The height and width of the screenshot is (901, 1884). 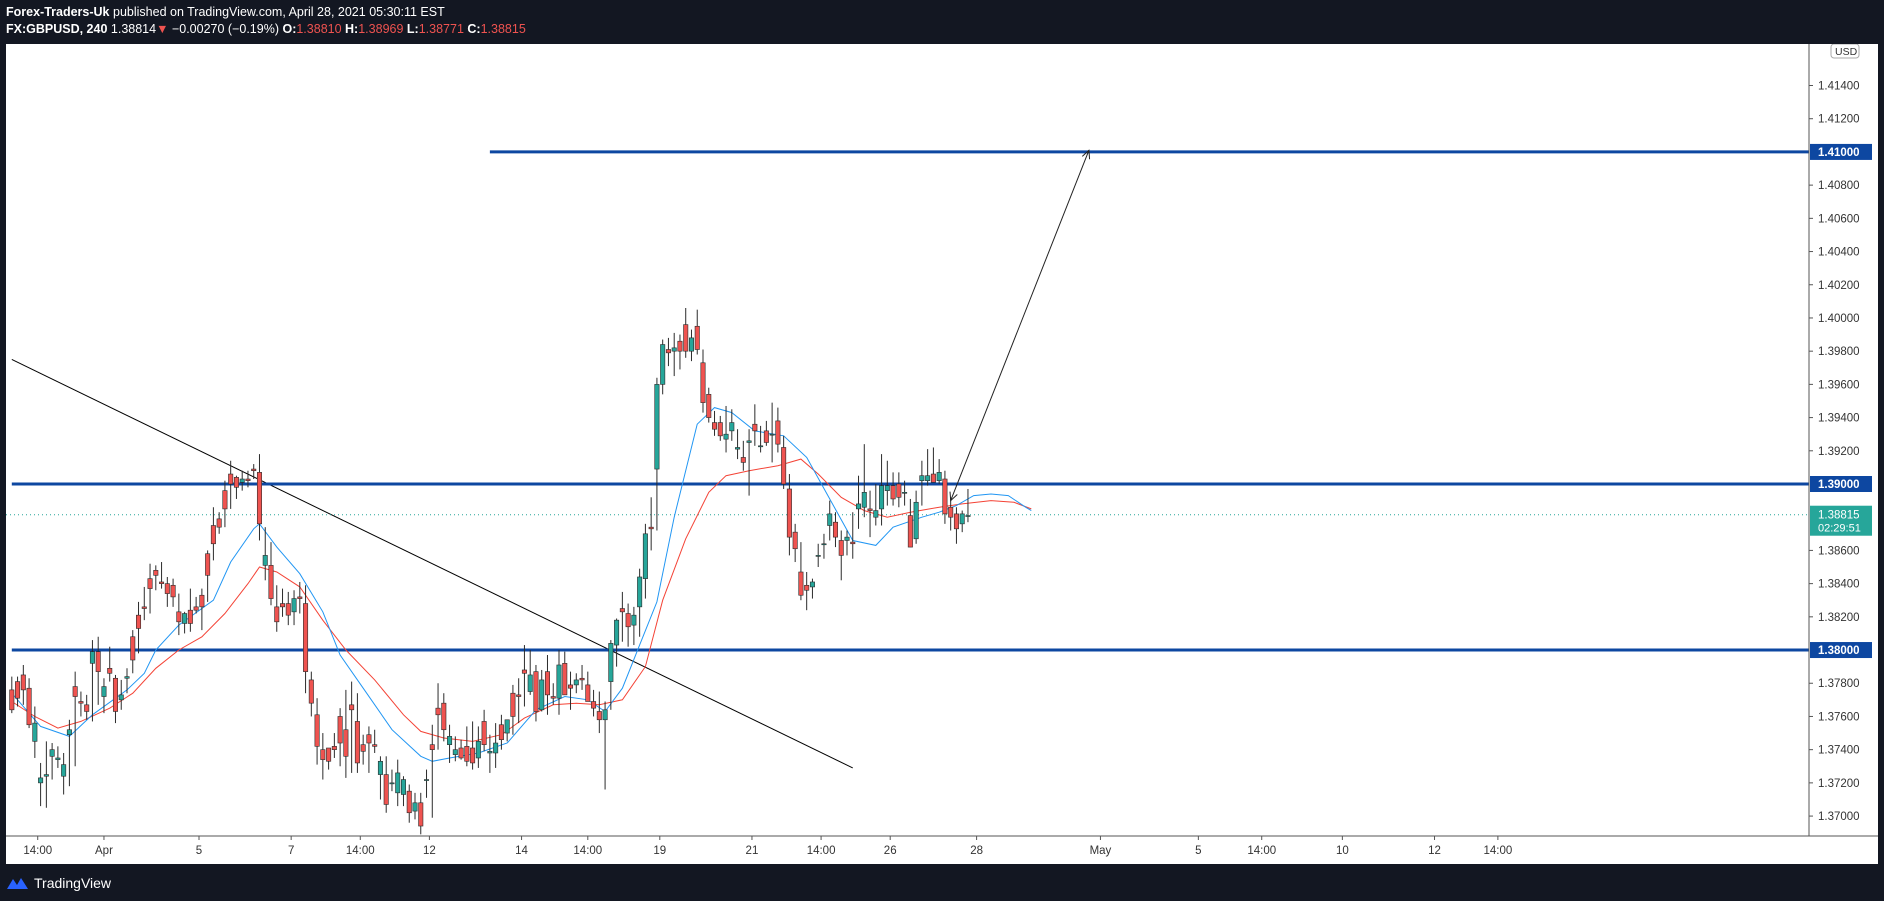 I want to click on symbol-label: FX:GBPUSD, 240, so click(x=57, y=29).